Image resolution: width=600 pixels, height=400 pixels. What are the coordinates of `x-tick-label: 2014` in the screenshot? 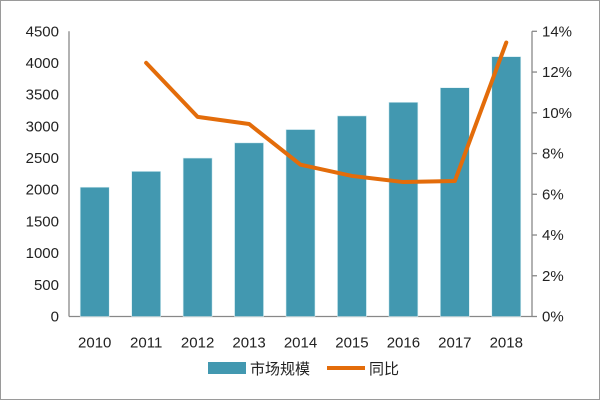 It's located at (300, 343).